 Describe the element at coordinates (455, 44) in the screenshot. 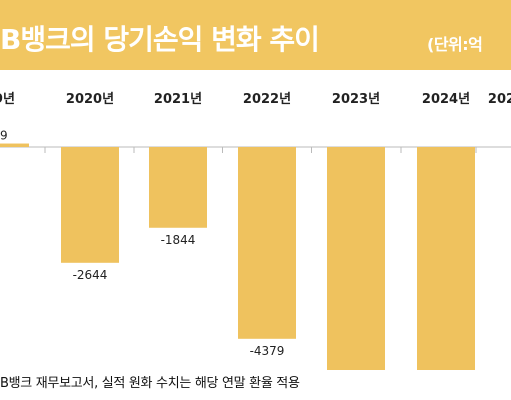

I see `unit-label: (단위:억` at that location.